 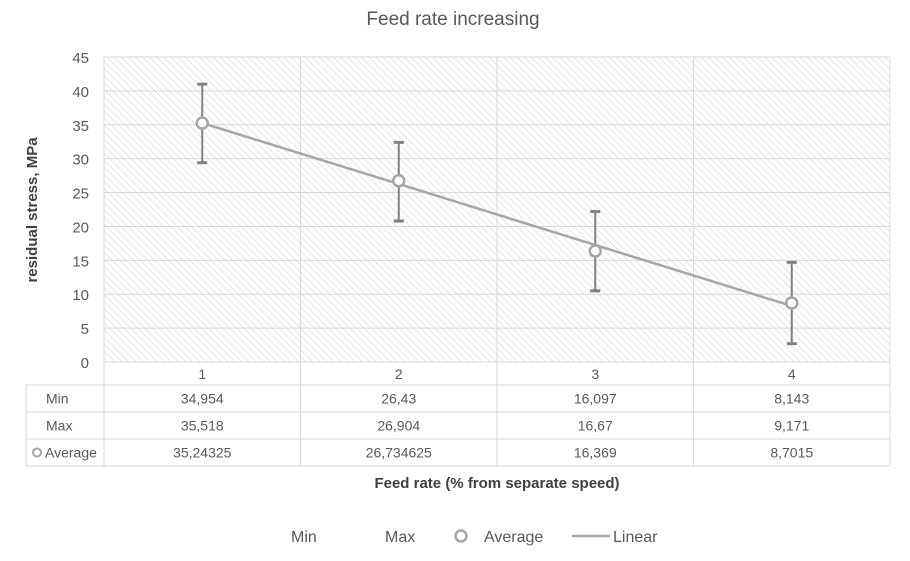 What do you see at coordinates (474, 537) in the screenshot?
I see `legend: Min Max Average Linear` at bounding box center [474, 537].